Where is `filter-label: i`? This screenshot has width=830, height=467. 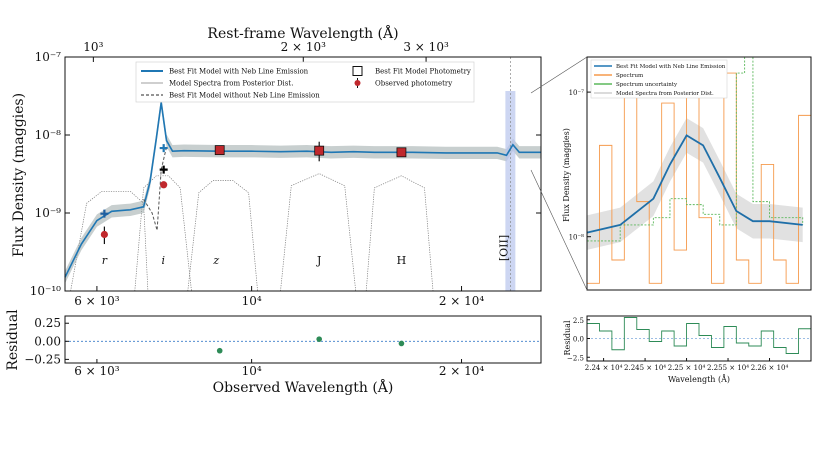
filter-label: i is located at coordinates (164, 260).